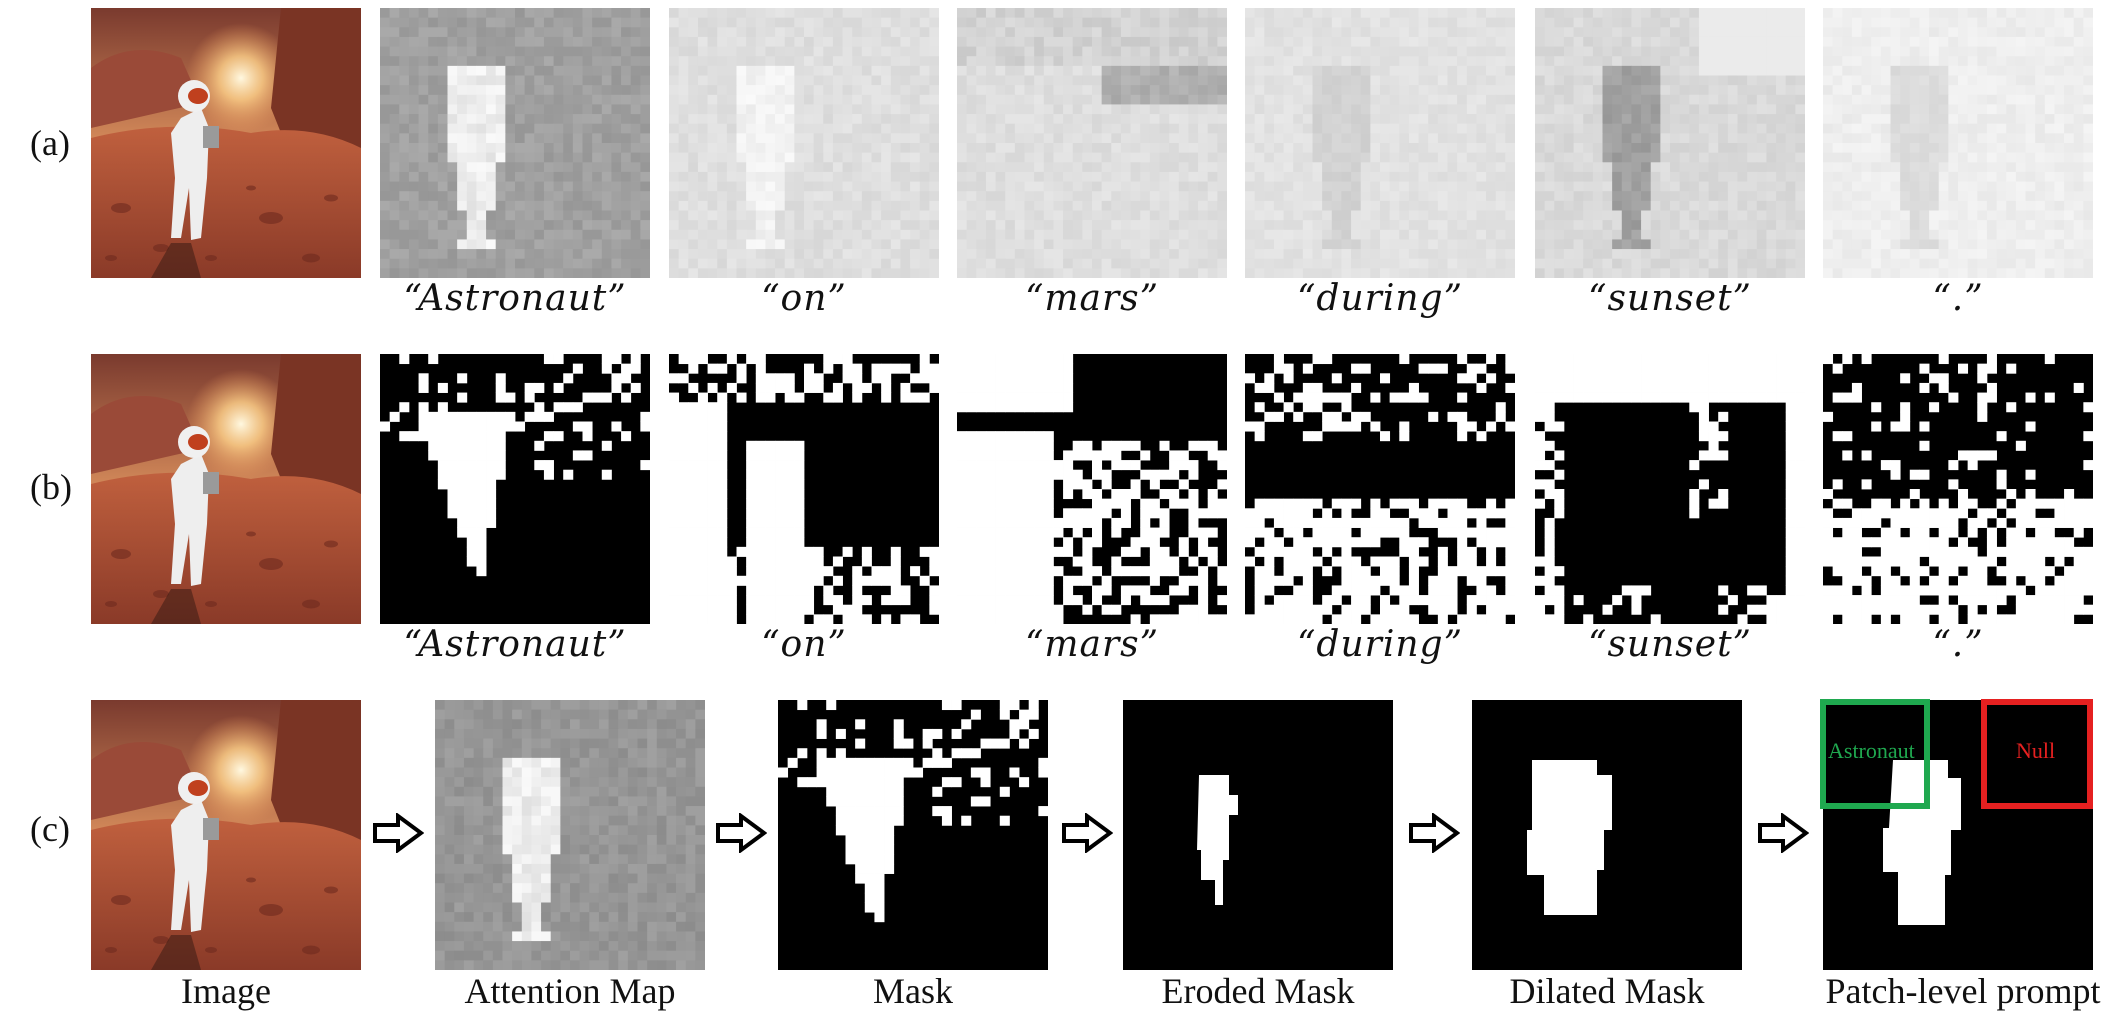 Image resolution: width=2120 pixels, height=1022 pixels. Describe the element at coordinates (570, 991) in the screenshot. I see `caption-attention-map: Attention Map` at that location.